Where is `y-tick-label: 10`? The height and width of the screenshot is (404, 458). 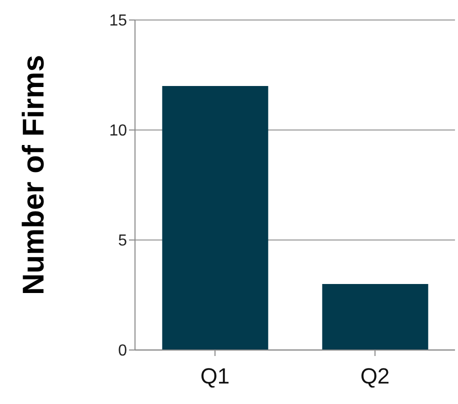 y-tick-label: 10 is located at coordinates (118, 131).